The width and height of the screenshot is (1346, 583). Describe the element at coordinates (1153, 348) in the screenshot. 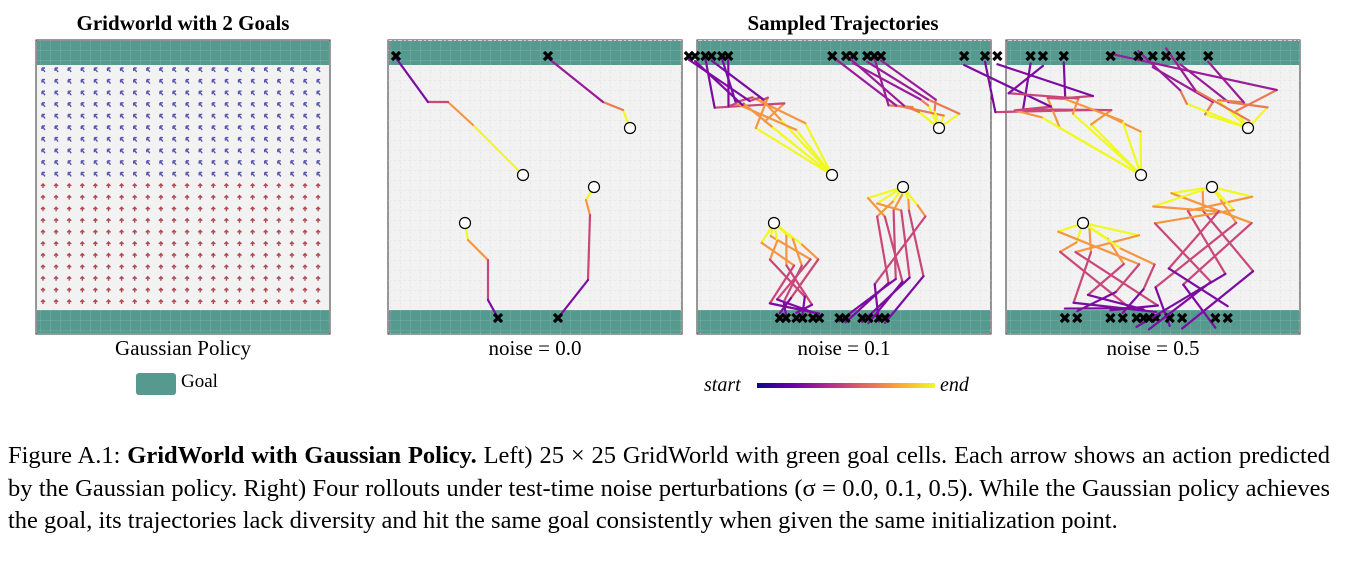

I see `panel-label-noise-2: noise = 0.5` at that location.